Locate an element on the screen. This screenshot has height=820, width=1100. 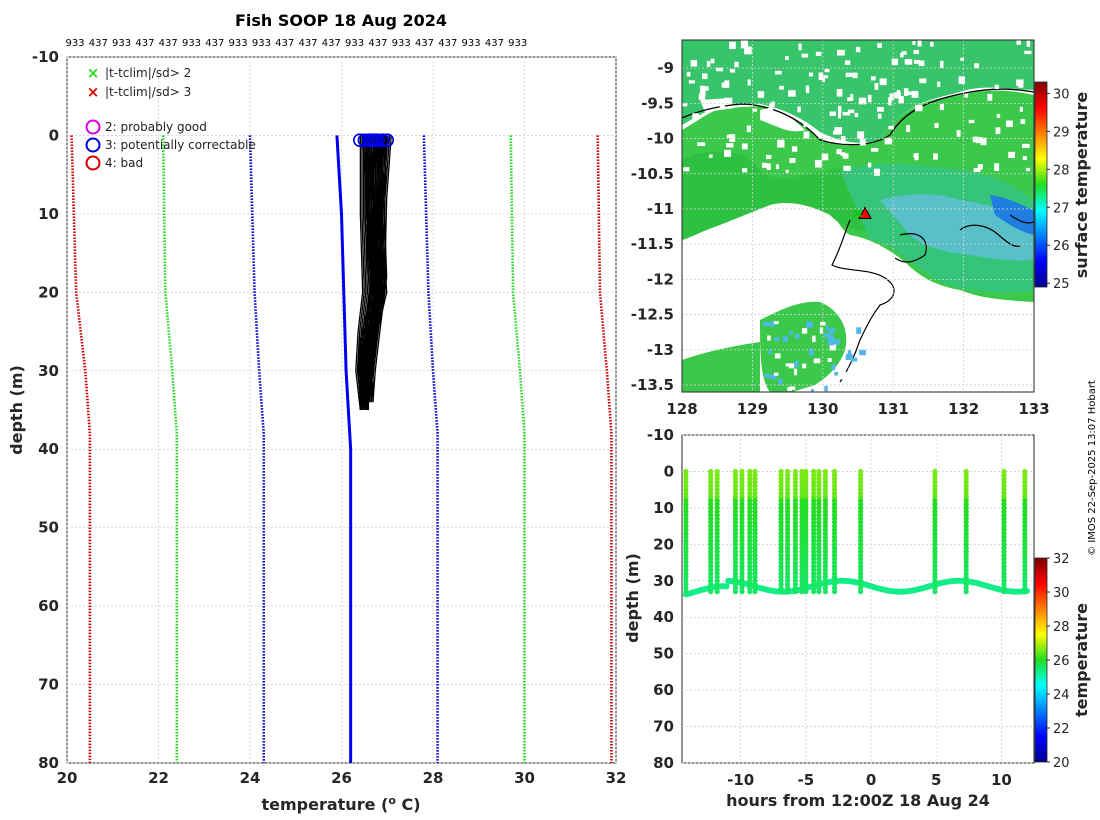
x-tick-label: 28 is located at coordinates (433, 778).